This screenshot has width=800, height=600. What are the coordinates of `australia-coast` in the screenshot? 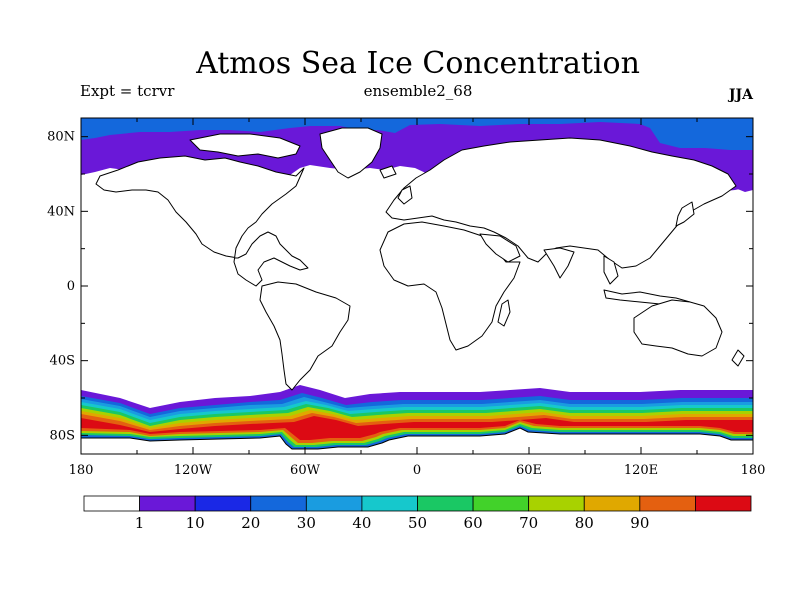 It's located at (678, 328).